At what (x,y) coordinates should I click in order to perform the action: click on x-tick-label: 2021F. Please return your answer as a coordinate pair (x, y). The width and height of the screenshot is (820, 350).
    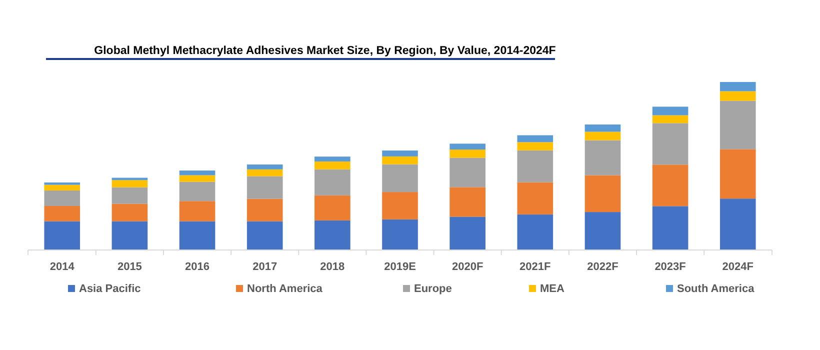
    Looking at the image, I should click on (536, 267).